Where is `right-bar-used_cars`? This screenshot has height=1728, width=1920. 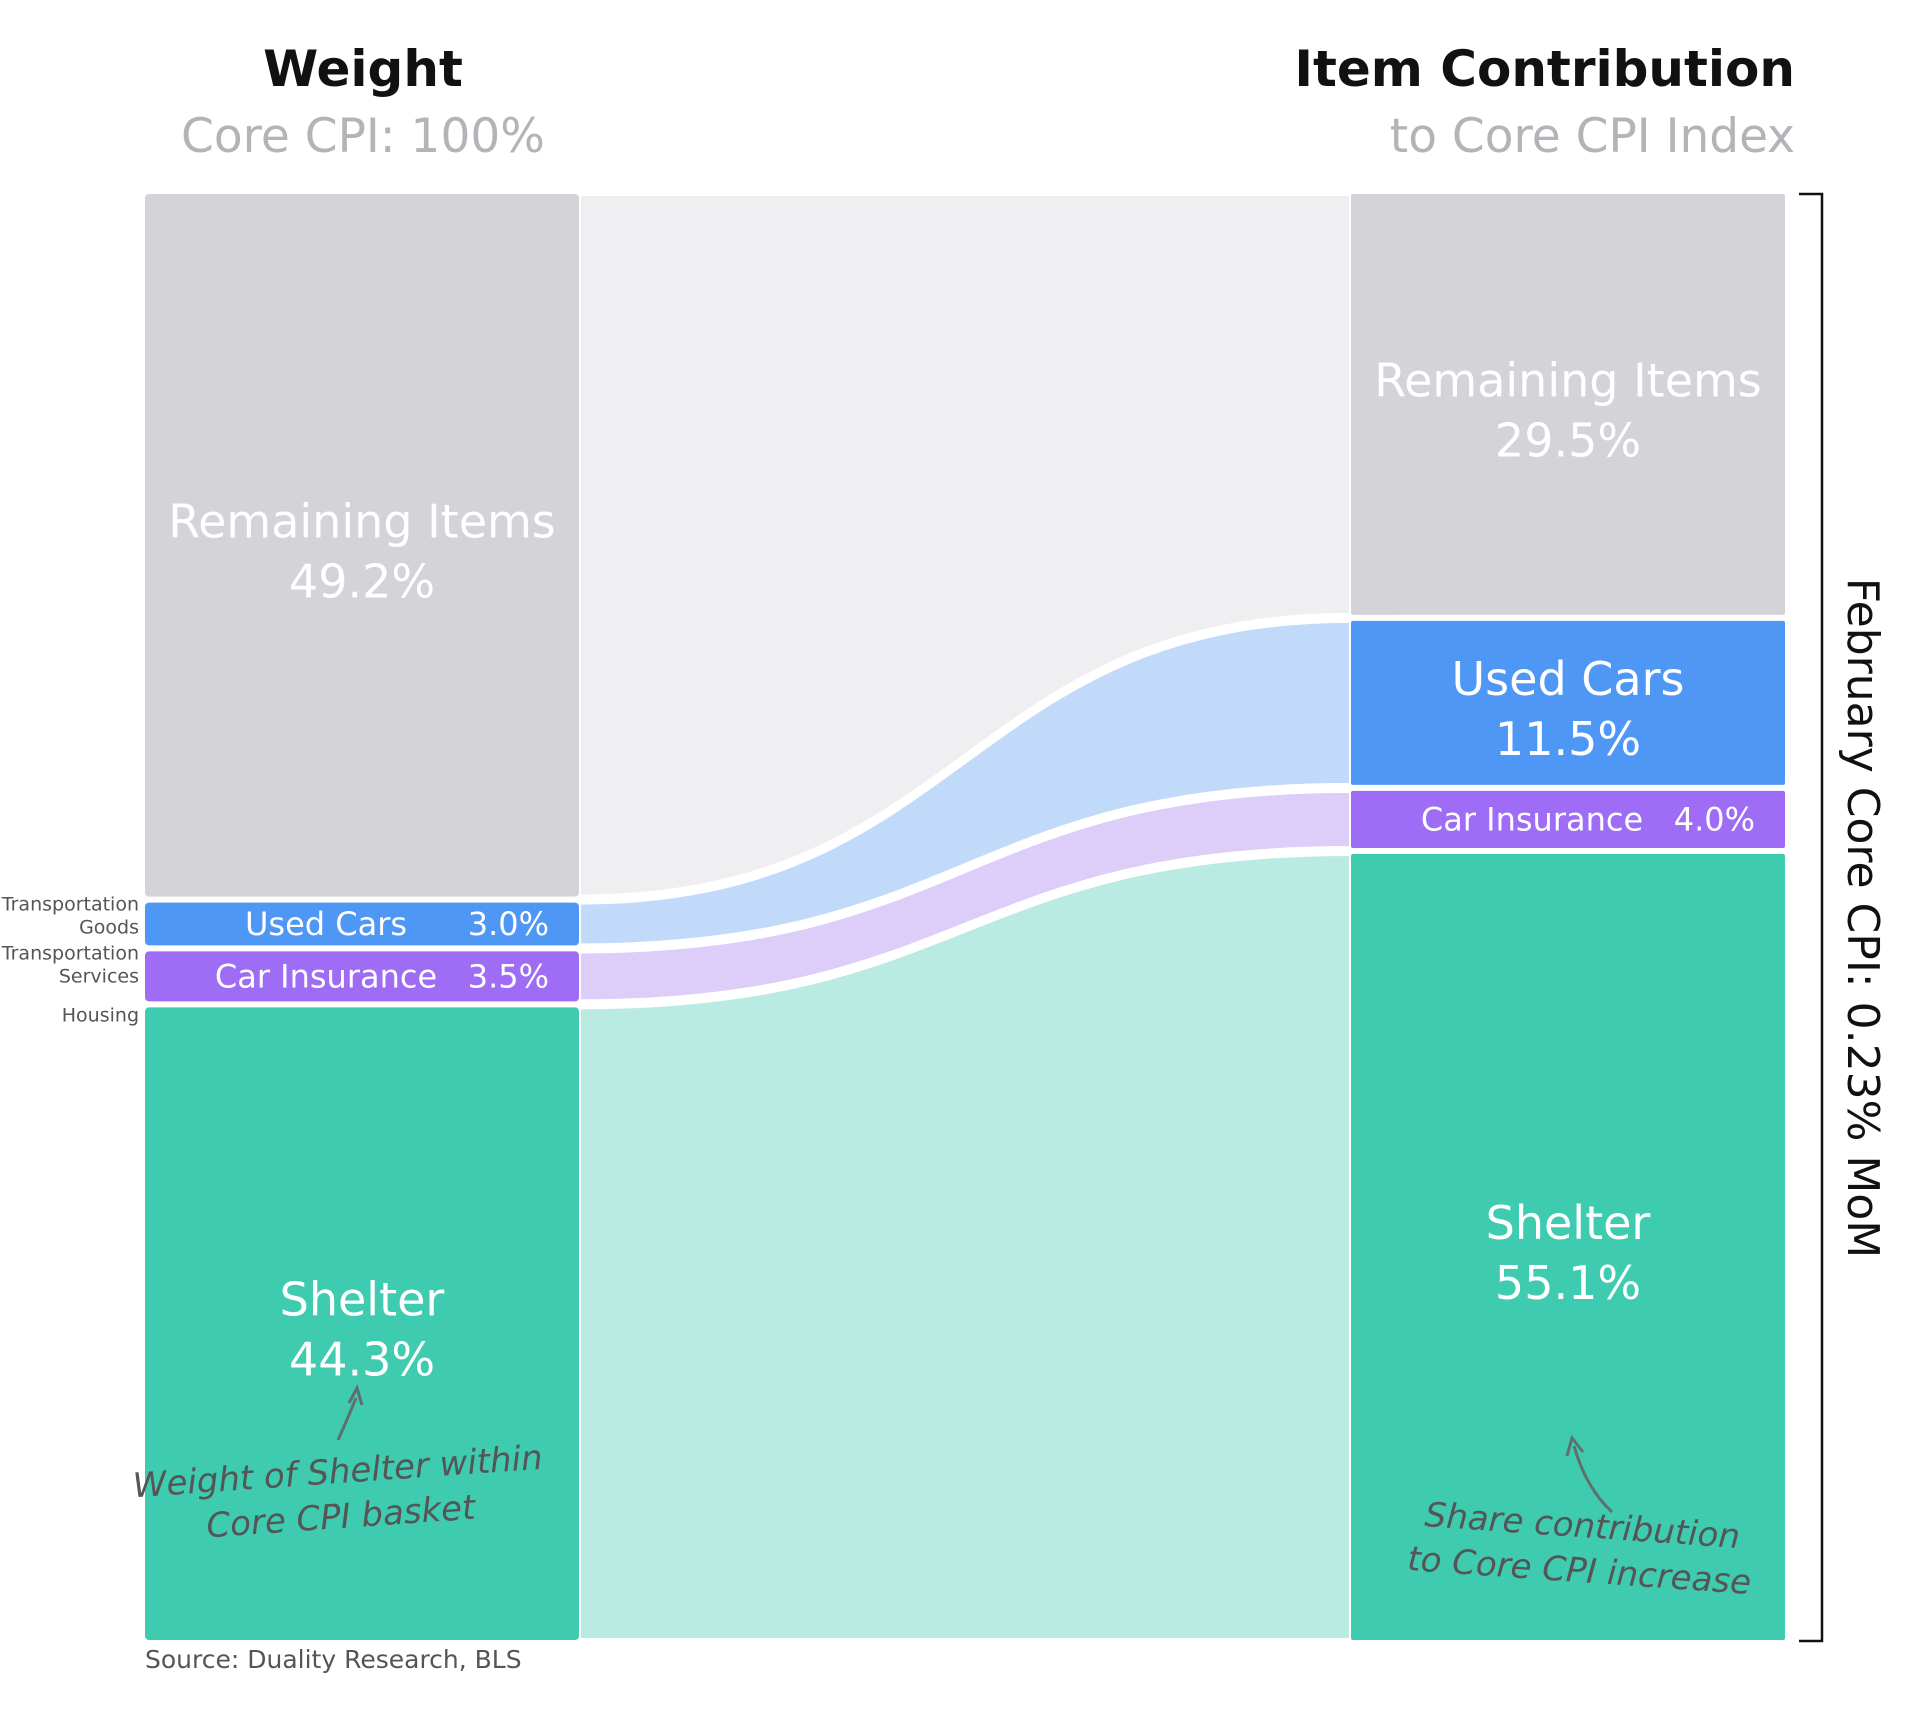
right-bar-used_cars is located at coordinates (1568, 702).